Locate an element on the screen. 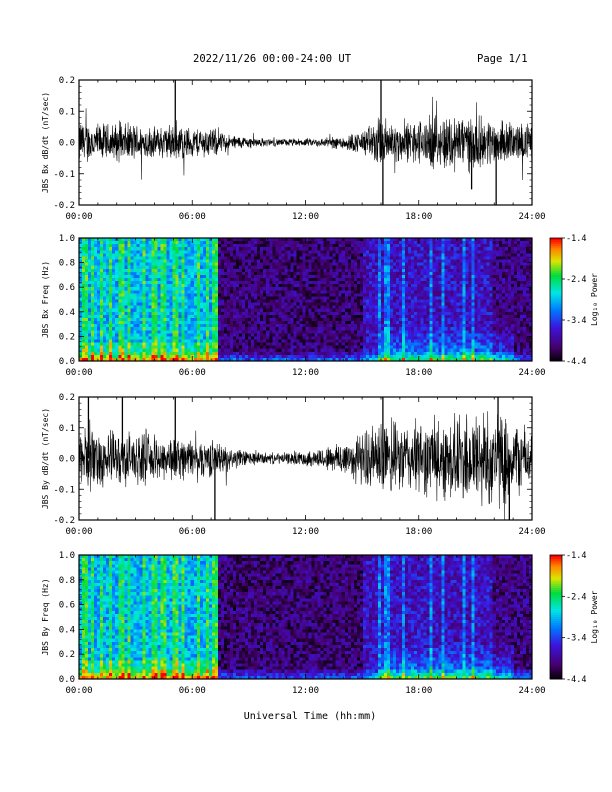 The width and height of the screenshot is (612, 792). page-indicator: Page 1/1 is located at coordinates (502, 59).